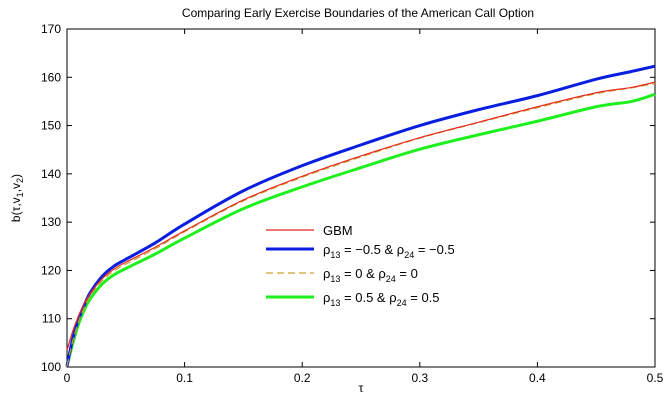 The height and width of the screenshot is (396, 667). Describe the element at coordinates (389, 251) in the screenshot. I see `legend-label-1: ρ13 = −0.5 & ρ24 = −0.5` at that location.